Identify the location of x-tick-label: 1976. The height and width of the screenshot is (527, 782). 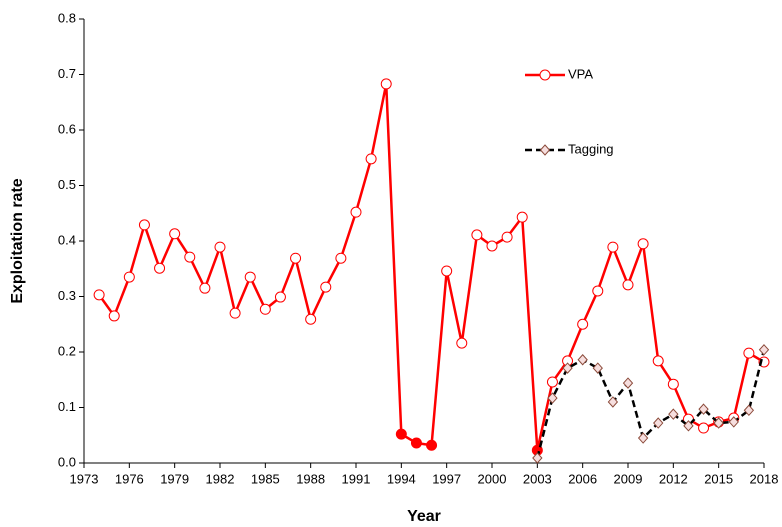
(129, 478).